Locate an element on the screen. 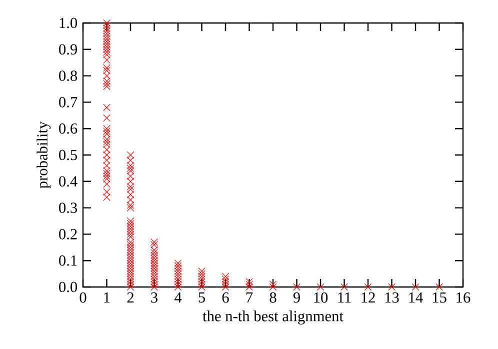 The image size is (498, 349). y-tick-label: 0.4 is located at coordinates (68, 181).